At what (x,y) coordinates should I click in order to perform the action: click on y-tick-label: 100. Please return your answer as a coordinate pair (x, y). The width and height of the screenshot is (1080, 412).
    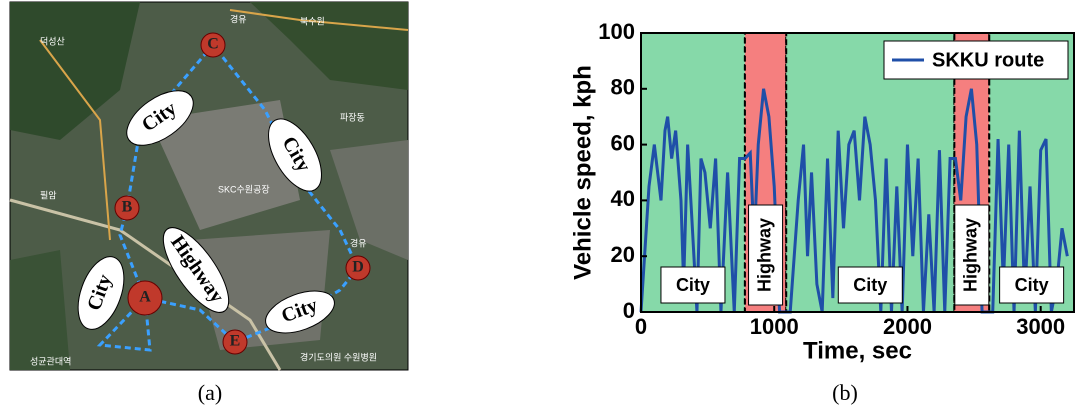
    Looking at the image, I should click on (616, 31).